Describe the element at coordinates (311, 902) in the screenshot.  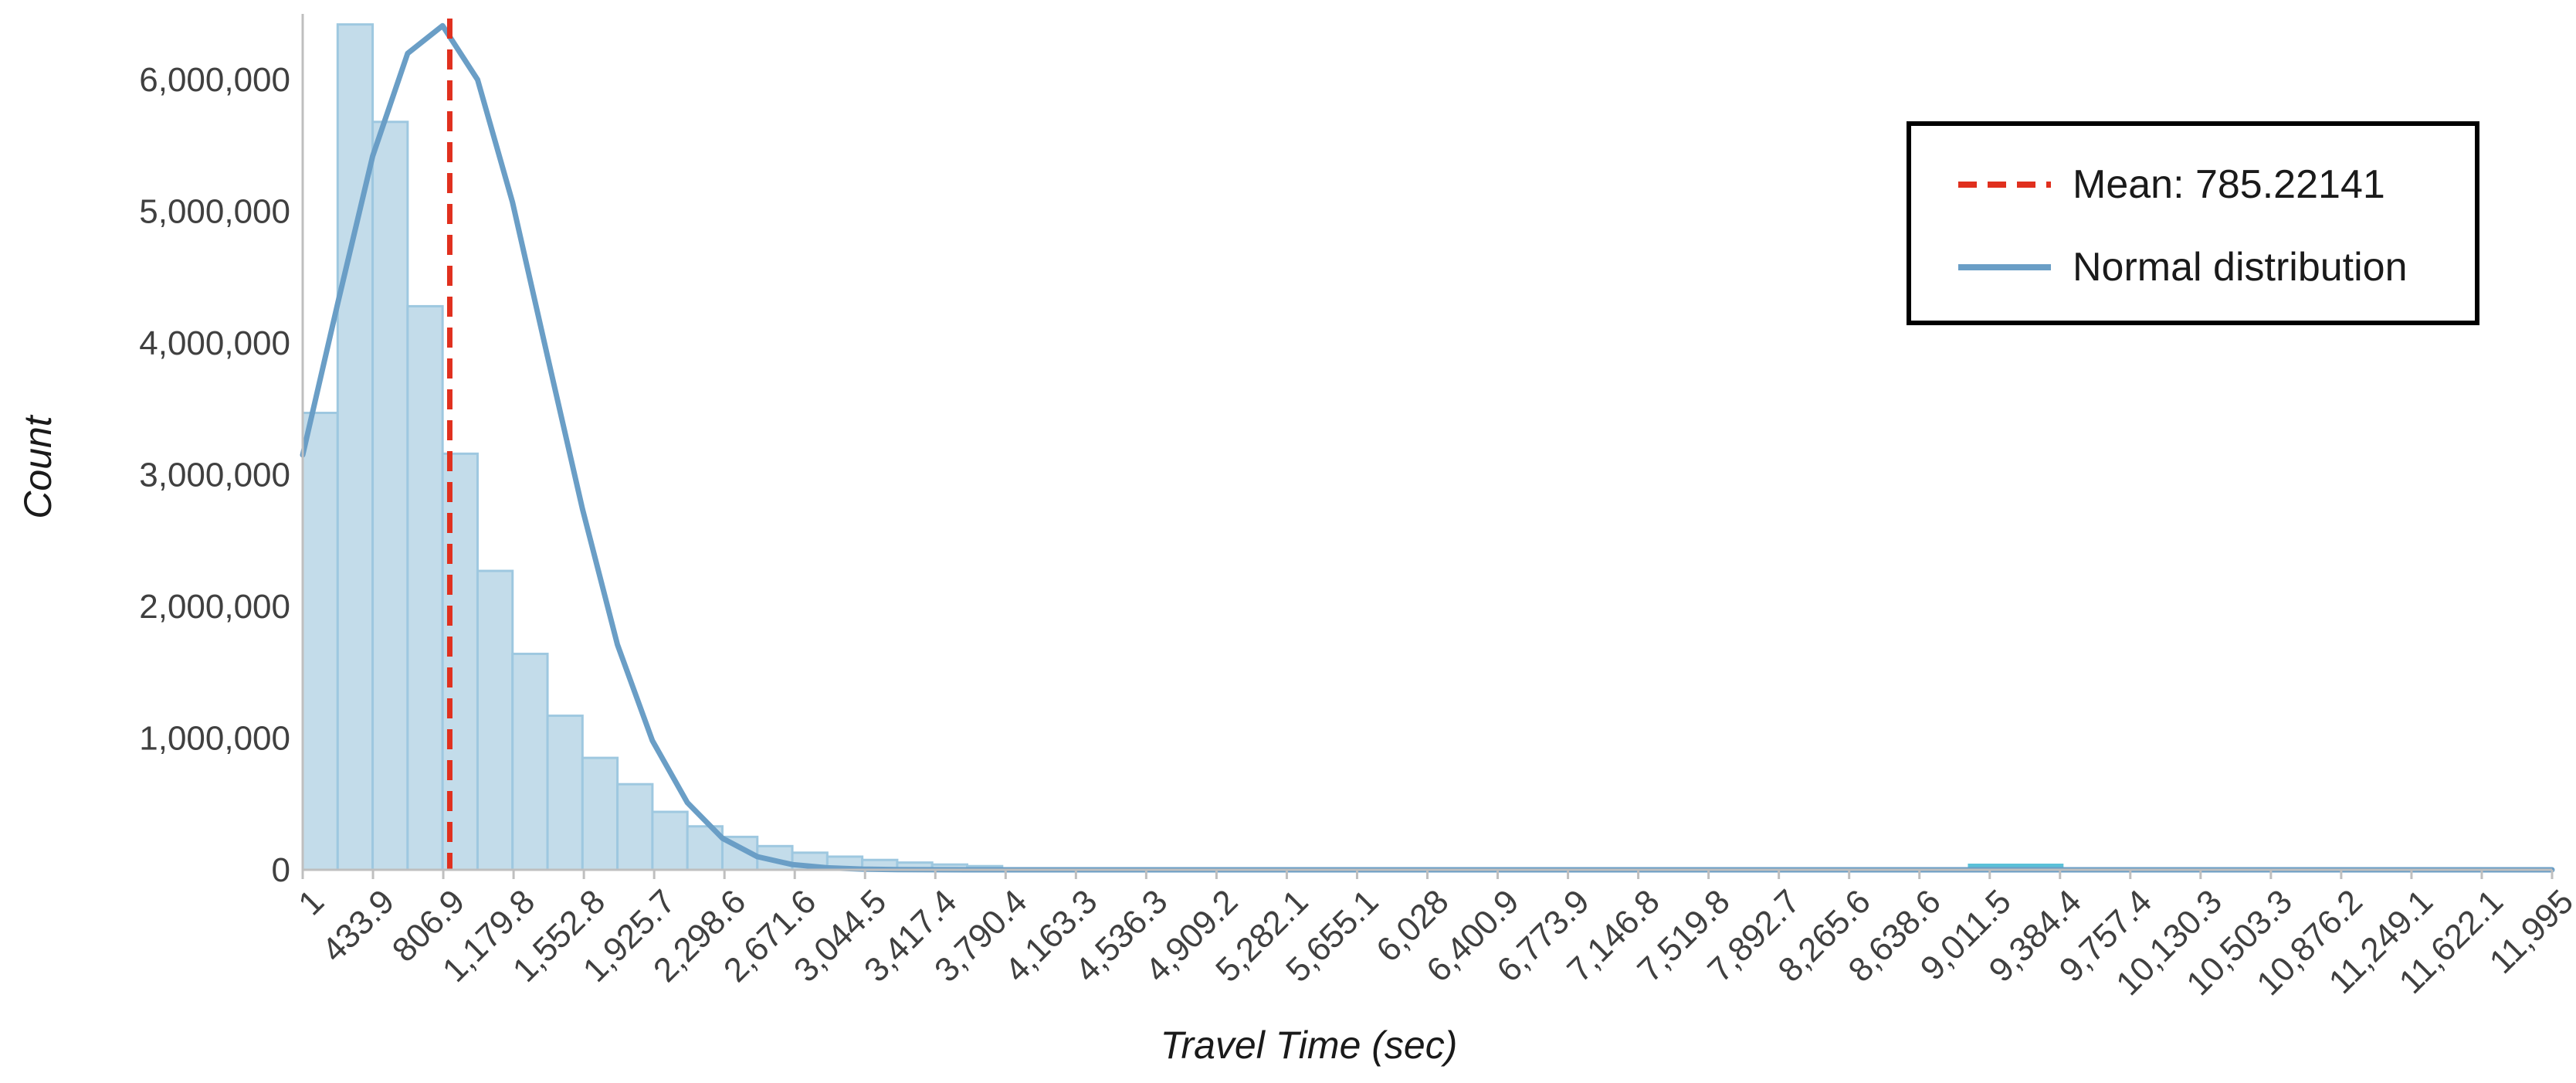
I see `x-tick-label: 1` at that location.